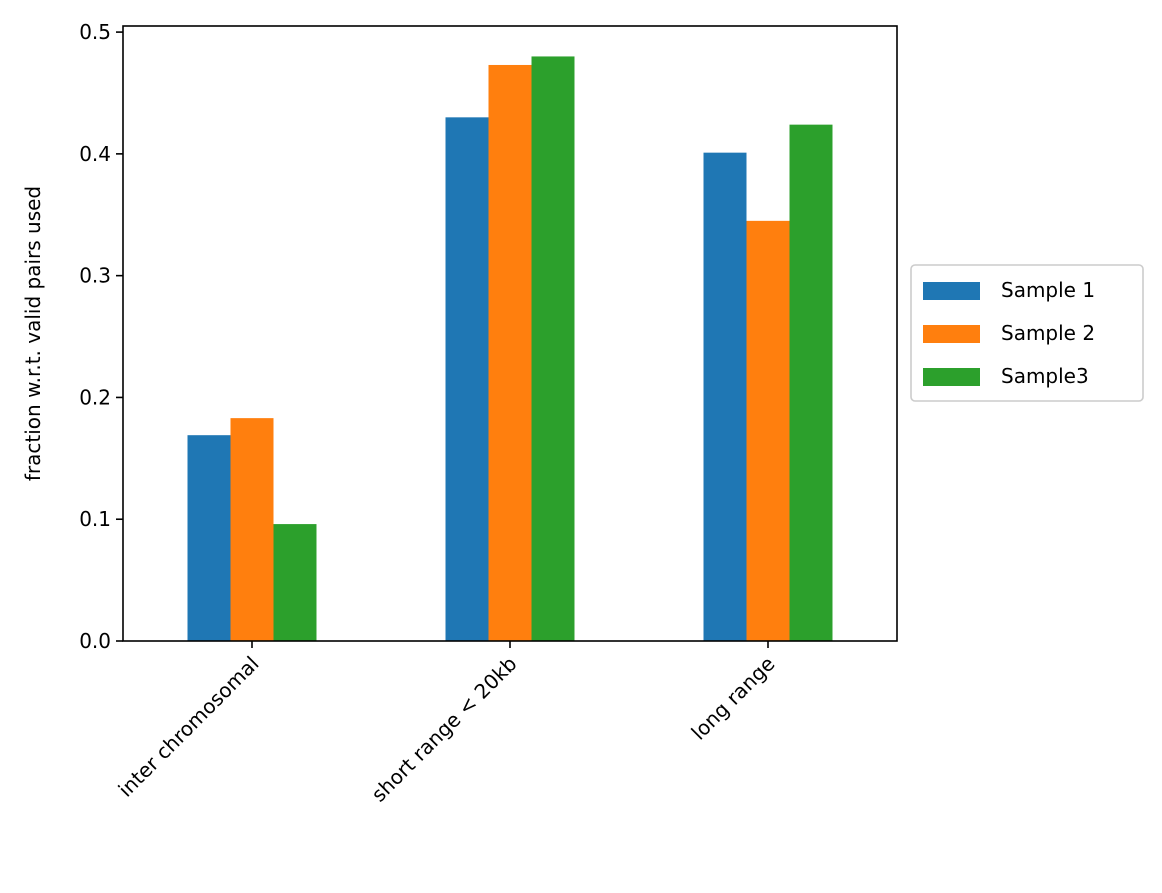  I want to click on y-tick-label: 0.5, so click(95, 32).